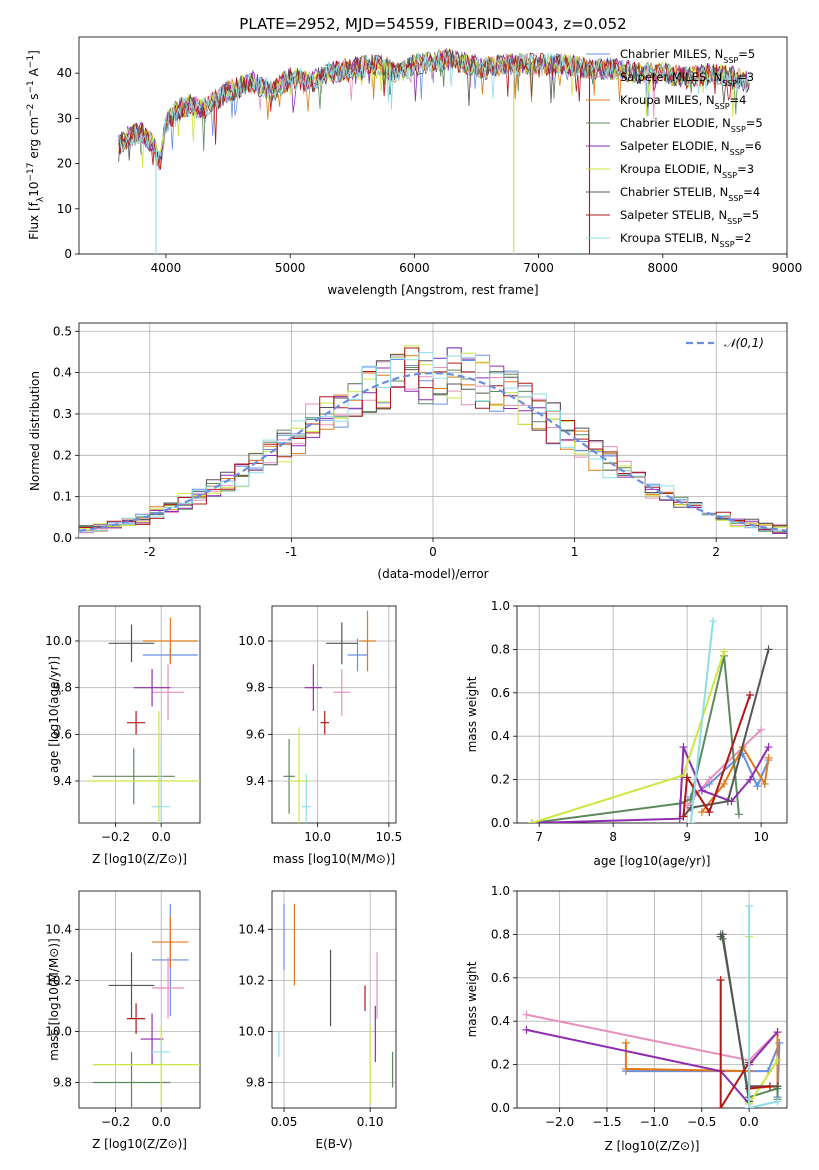 The height and width of the screenshot is (1170, 819). Describe the element at coordinates (663, 268) in the screenshot. I see `spectrum-xtick-label: 8000` at that location.